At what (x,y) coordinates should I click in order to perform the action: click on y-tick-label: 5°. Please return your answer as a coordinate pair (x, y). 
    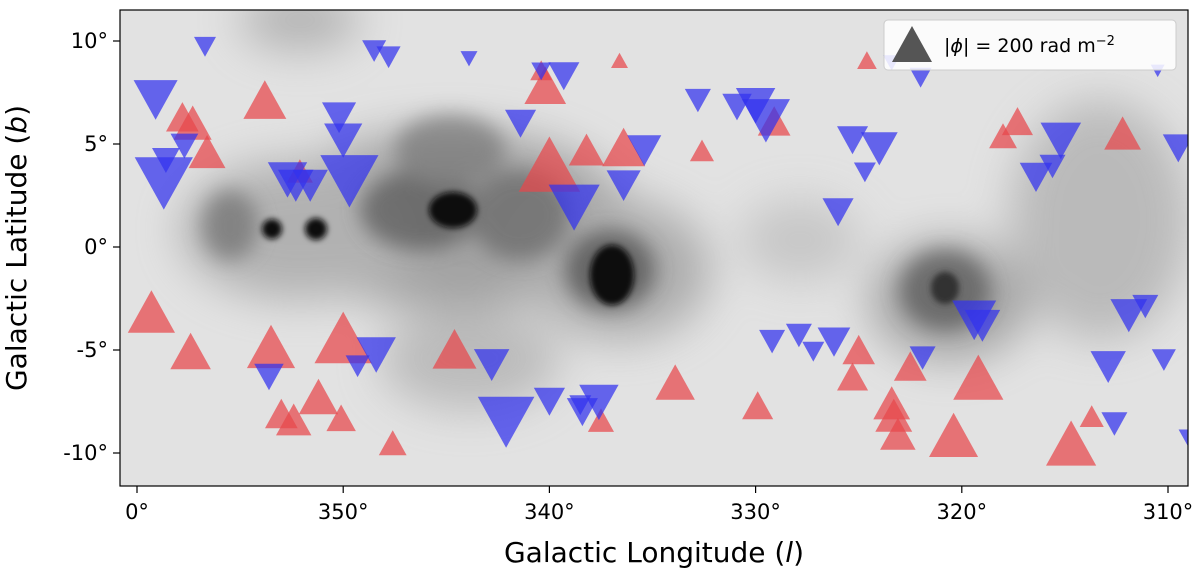
    Looking at the image, I should click on (96, 144).